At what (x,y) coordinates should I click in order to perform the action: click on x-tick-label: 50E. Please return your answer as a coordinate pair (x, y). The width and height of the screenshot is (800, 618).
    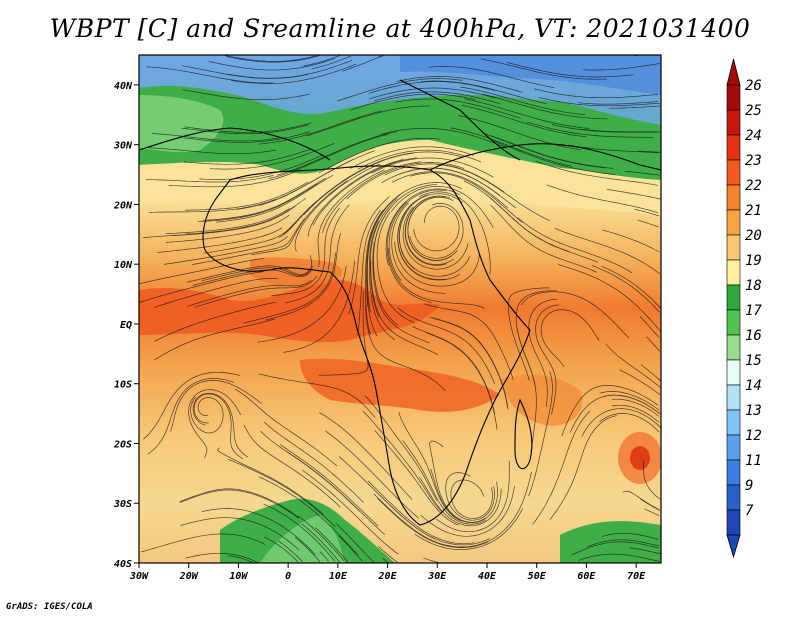
    Looking at the image, I should click on (537, 576).